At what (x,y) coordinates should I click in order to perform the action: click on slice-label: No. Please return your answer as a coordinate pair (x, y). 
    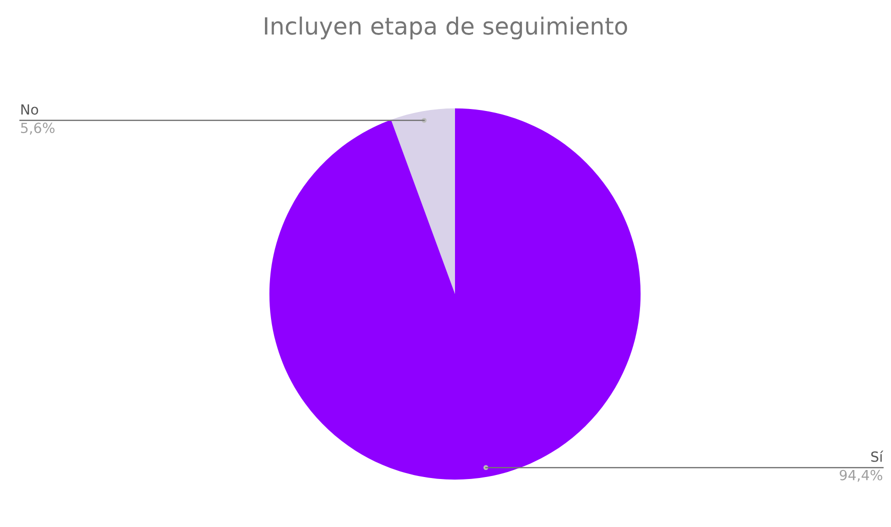
    Looking at the image, I should click on (29, 109).